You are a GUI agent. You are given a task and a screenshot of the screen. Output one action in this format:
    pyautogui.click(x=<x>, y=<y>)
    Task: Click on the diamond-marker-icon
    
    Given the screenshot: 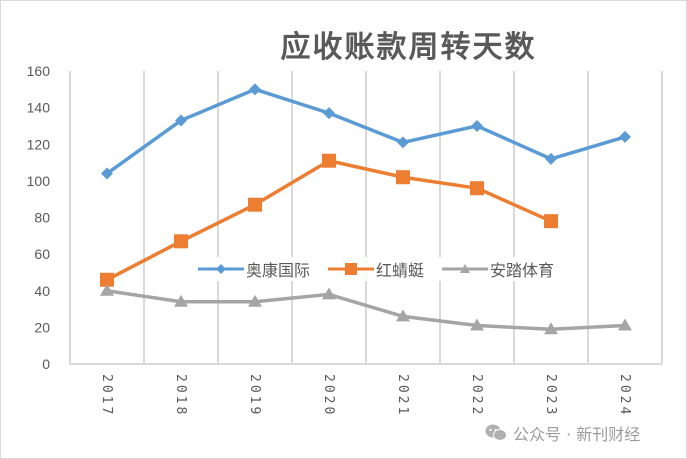 What is the action you would take?
    pyautogui.click(x=221, y=269)
    